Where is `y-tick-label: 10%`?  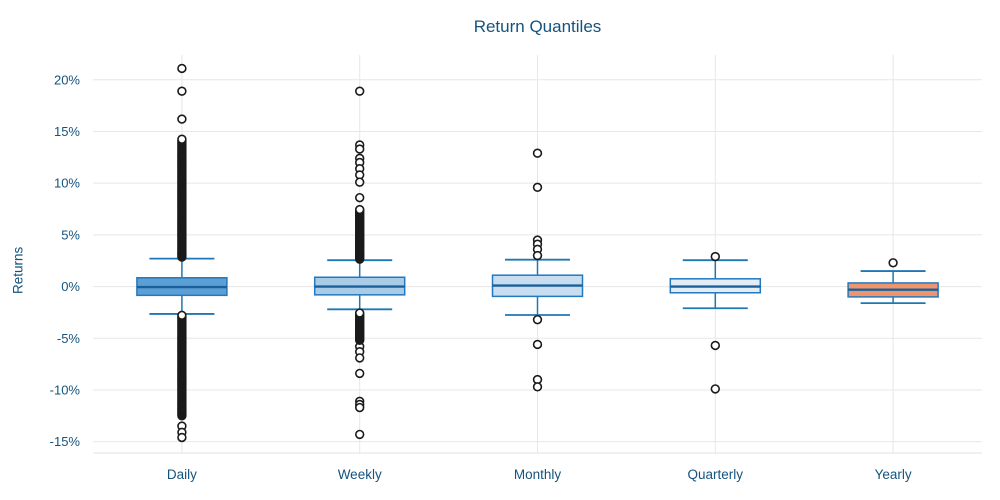 y-tick-label: 10% is located at coordinates (67, 183).